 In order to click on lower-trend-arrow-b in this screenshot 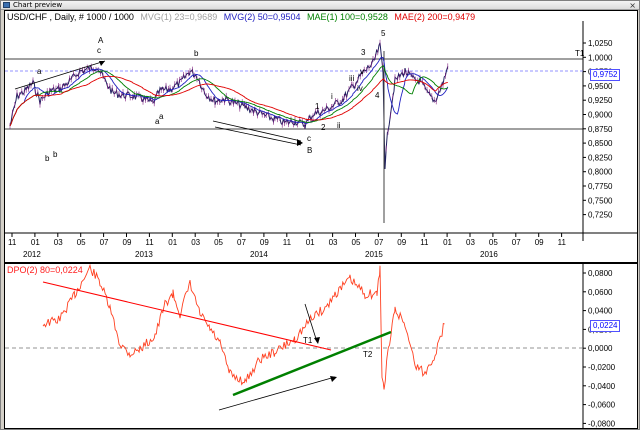, I will do `click(258, 136)`.